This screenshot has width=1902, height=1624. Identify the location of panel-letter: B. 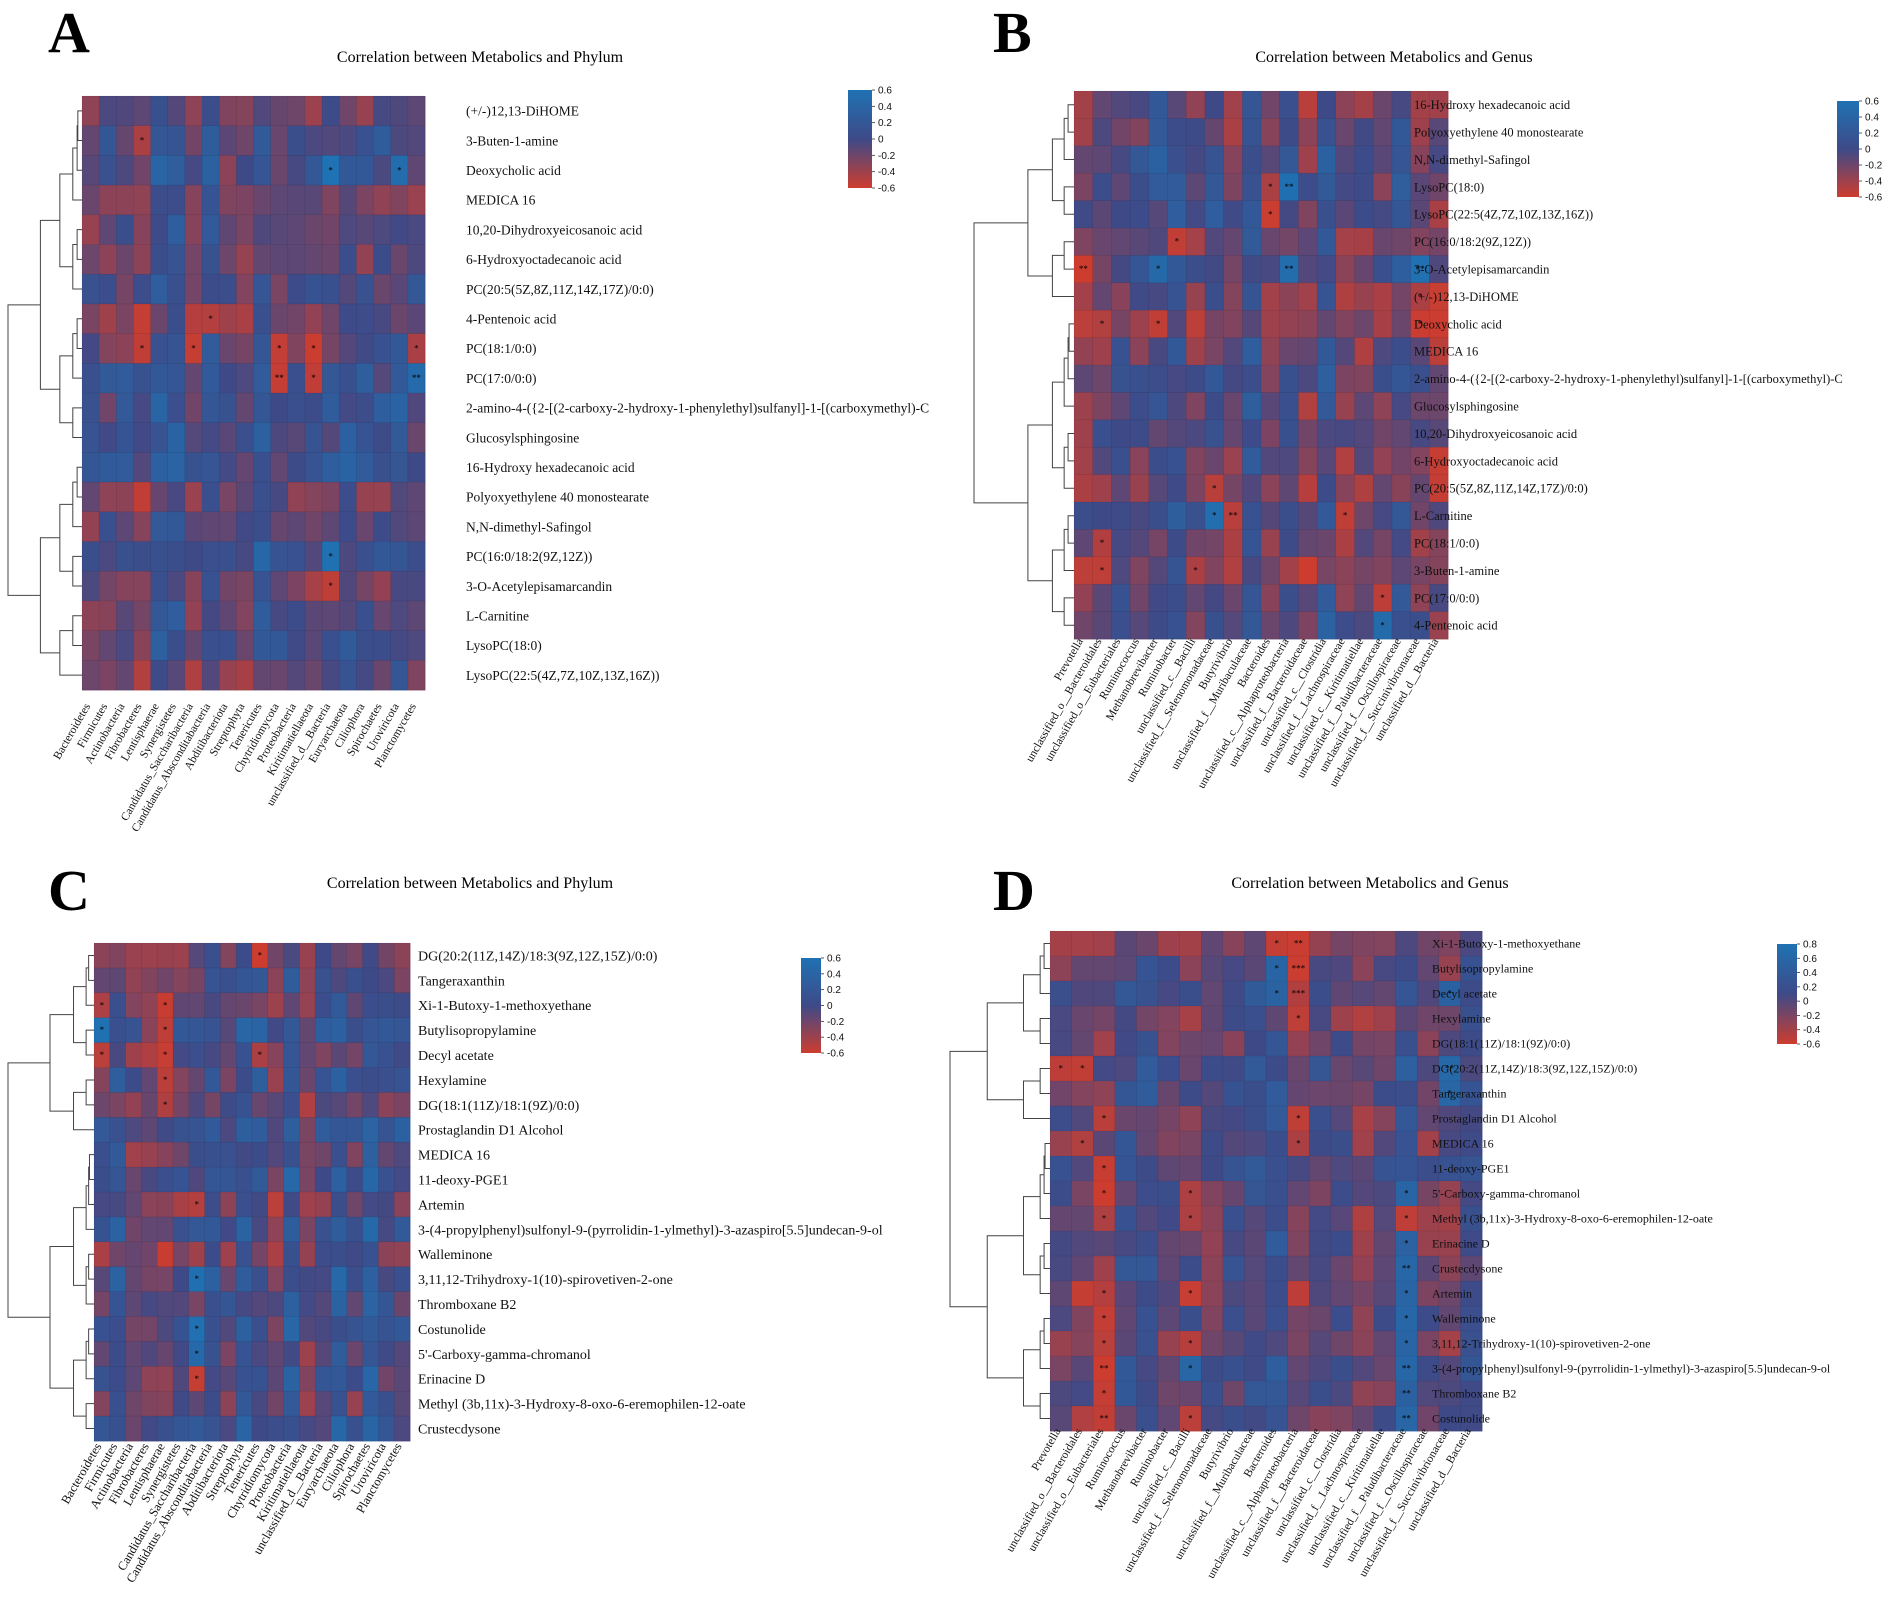
(1012, 32).